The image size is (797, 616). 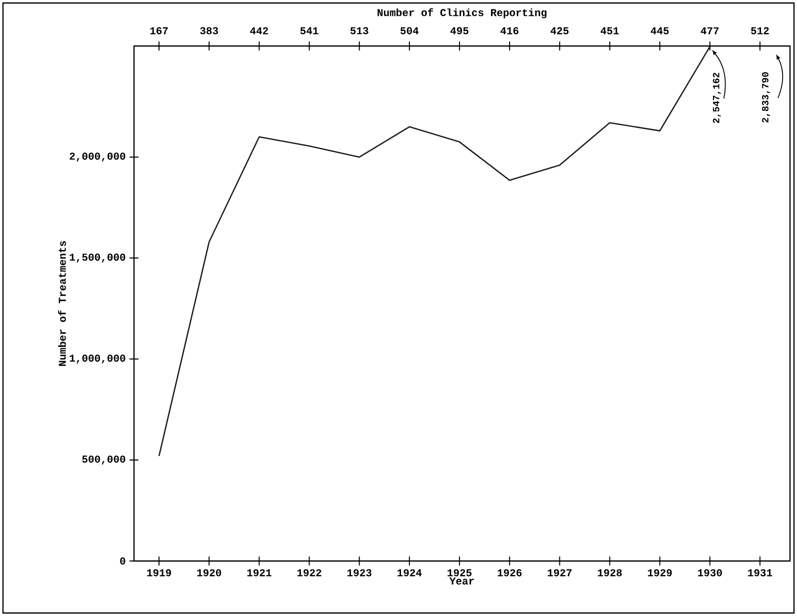 I want to click on x-tick-label: 1926, so click(x=510, y=572).